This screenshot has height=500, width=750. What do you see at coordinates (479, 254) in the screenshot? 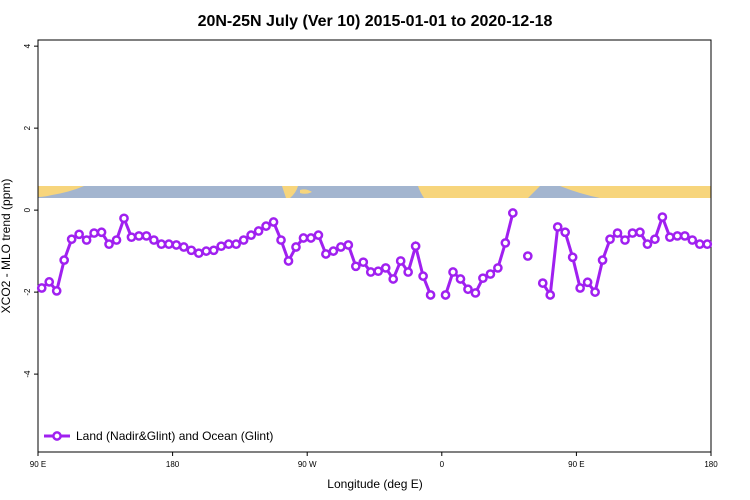
I see `line` at bounding box center [479, 254].